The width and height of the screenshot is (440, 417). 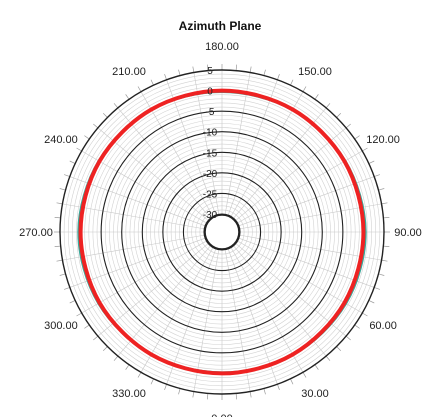 I want to click on center-hole, so click(x=222, y=232).